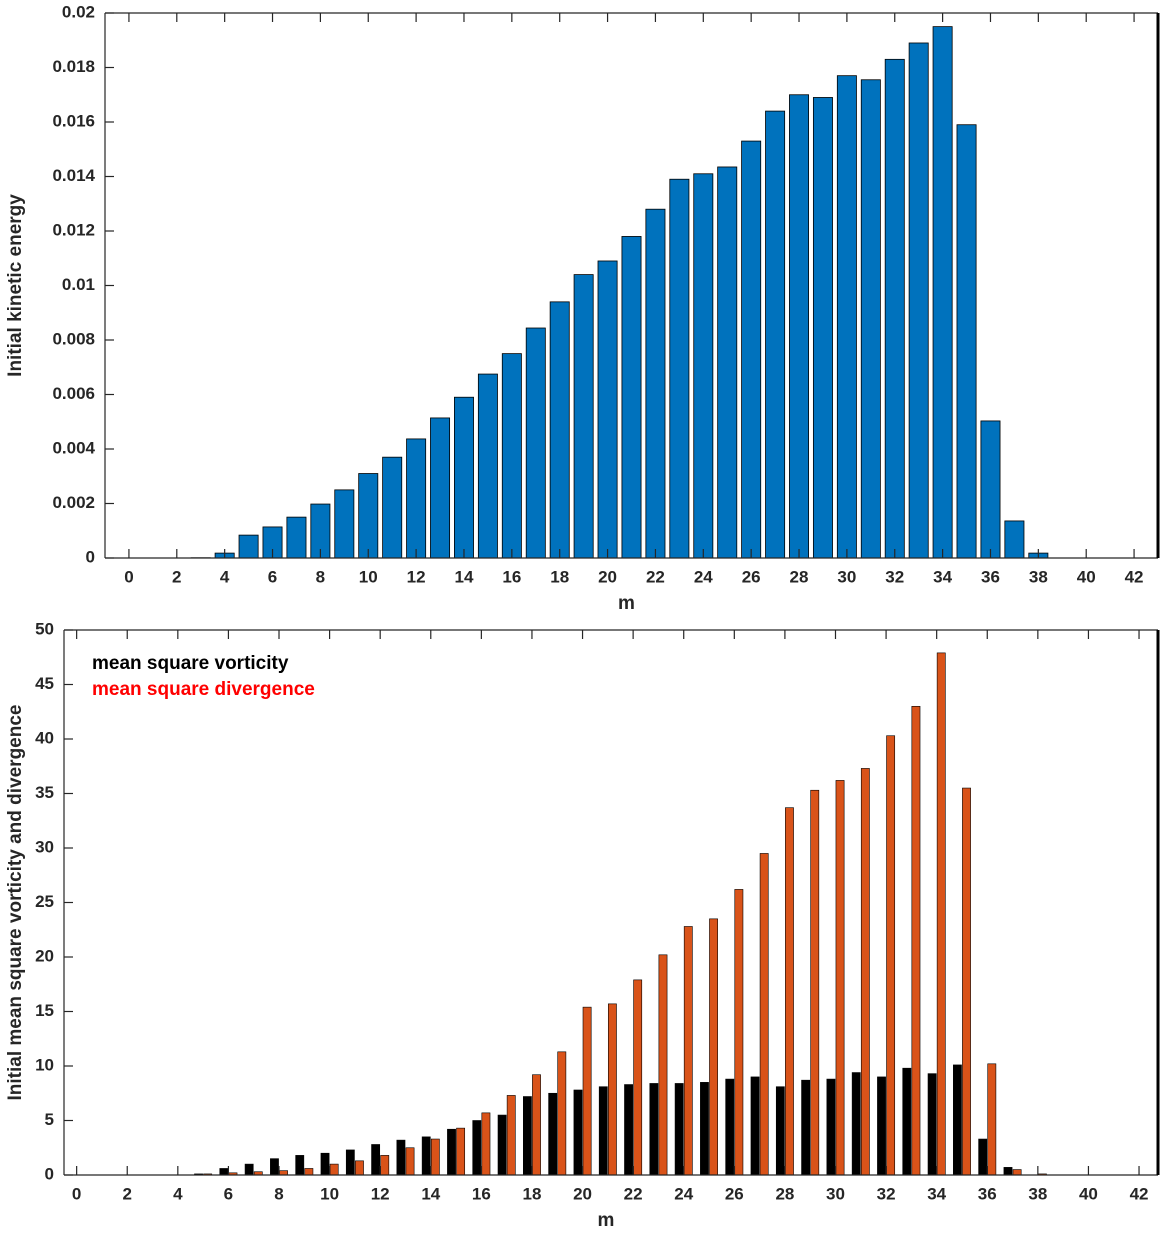 The image size is (1166, 1233). What do you see at coordinates (44, 1064) in the screenshot?
I see `y-tick-label: 10` at bounding box center [44, 1064].